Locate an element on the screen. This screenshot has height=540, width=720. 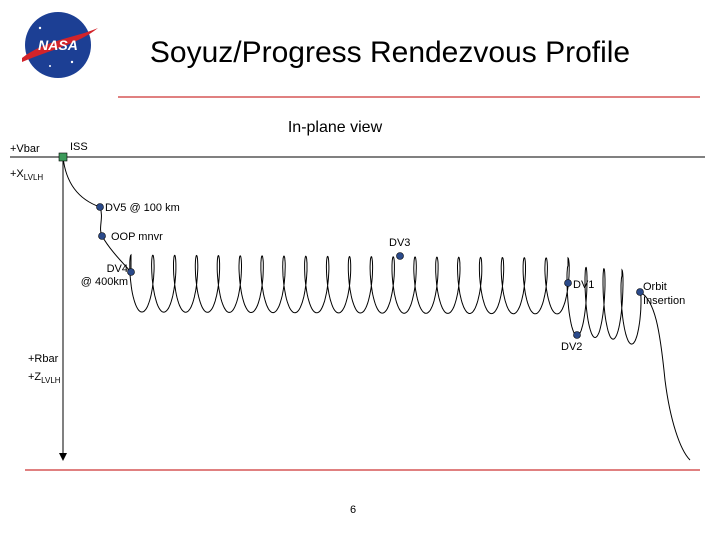
iss-marker is located at coordinates (63, 157).